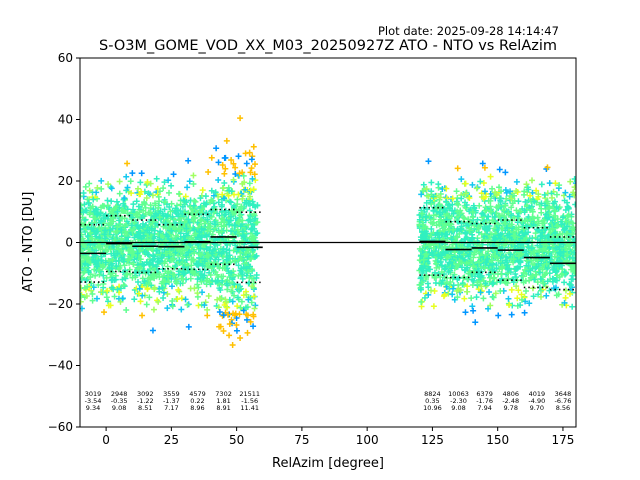 This screenshot has height=480, width=640. Describe the element at coordinates (301, 440) in the screenshot. I see `x-tick-label: 75` at that location.